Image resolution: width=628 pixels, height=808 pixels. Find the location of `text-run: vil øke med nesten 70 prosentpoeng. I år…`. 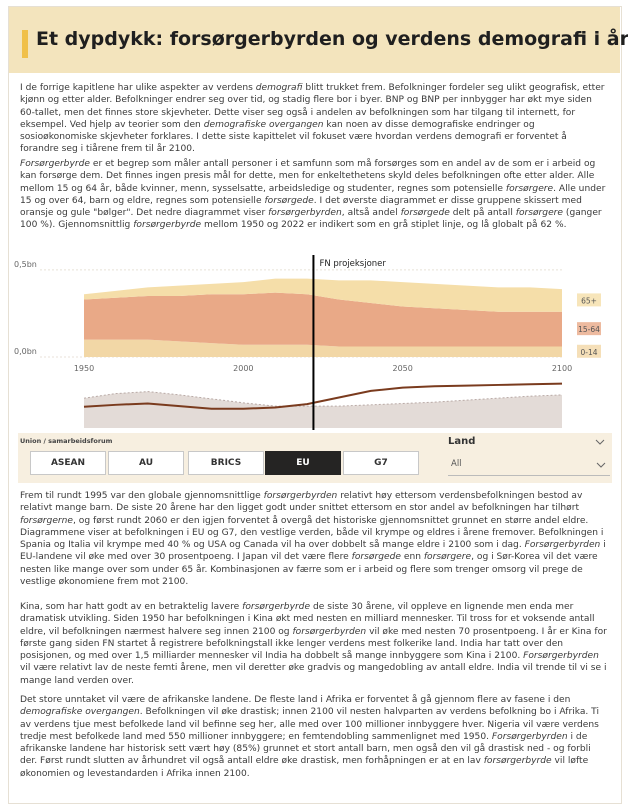

text-run: vil øke med nesten 70 prosentpoeng. I år… is located at coordinates (313, 644).